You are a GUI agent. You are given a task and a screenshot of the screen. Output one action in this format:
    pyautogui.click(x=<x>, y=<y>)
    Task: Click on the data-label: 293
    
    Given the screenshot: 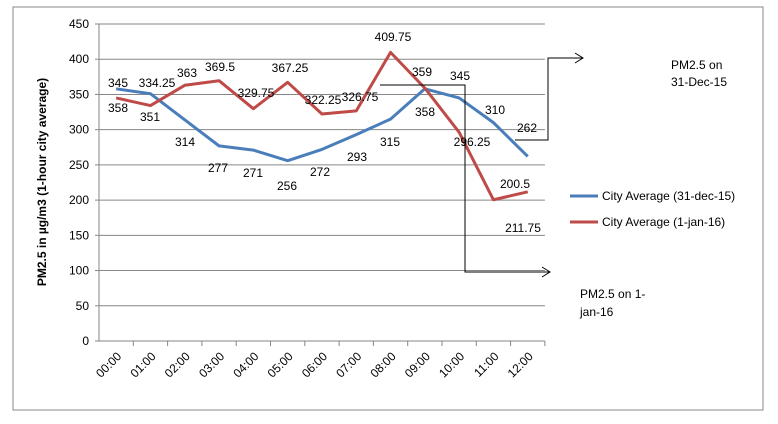 What is the action you would take?
    pyautogui.click(x=357, y=157)
    